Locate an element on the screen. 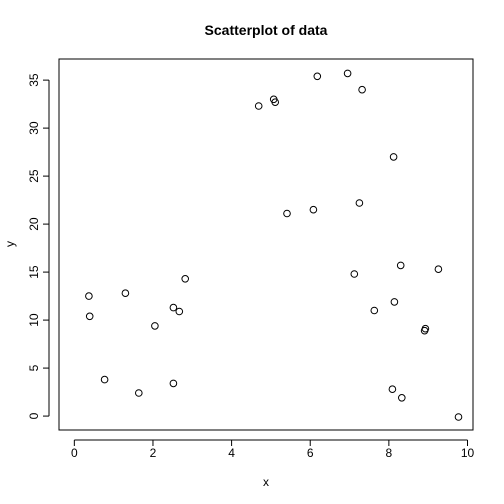 Image resolution: width=504 pixels, height=504 pixels. x-tick-label: 0 is located at coordinates (74, 453).